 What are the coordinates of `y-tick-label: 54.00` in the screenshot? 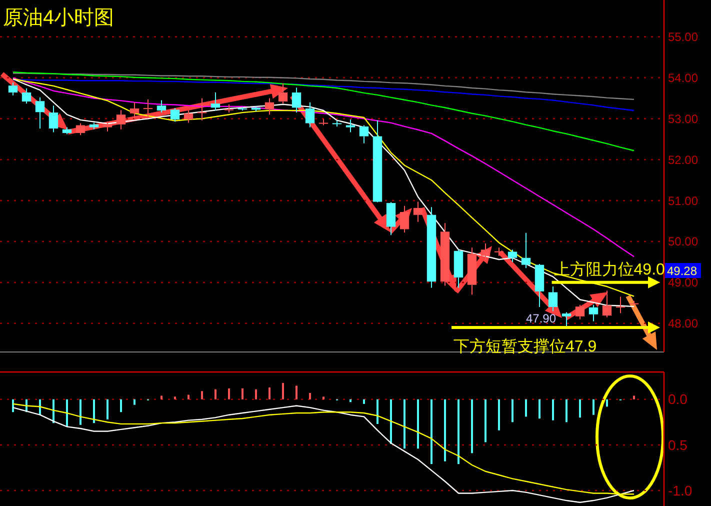 It's located at (683, 77).